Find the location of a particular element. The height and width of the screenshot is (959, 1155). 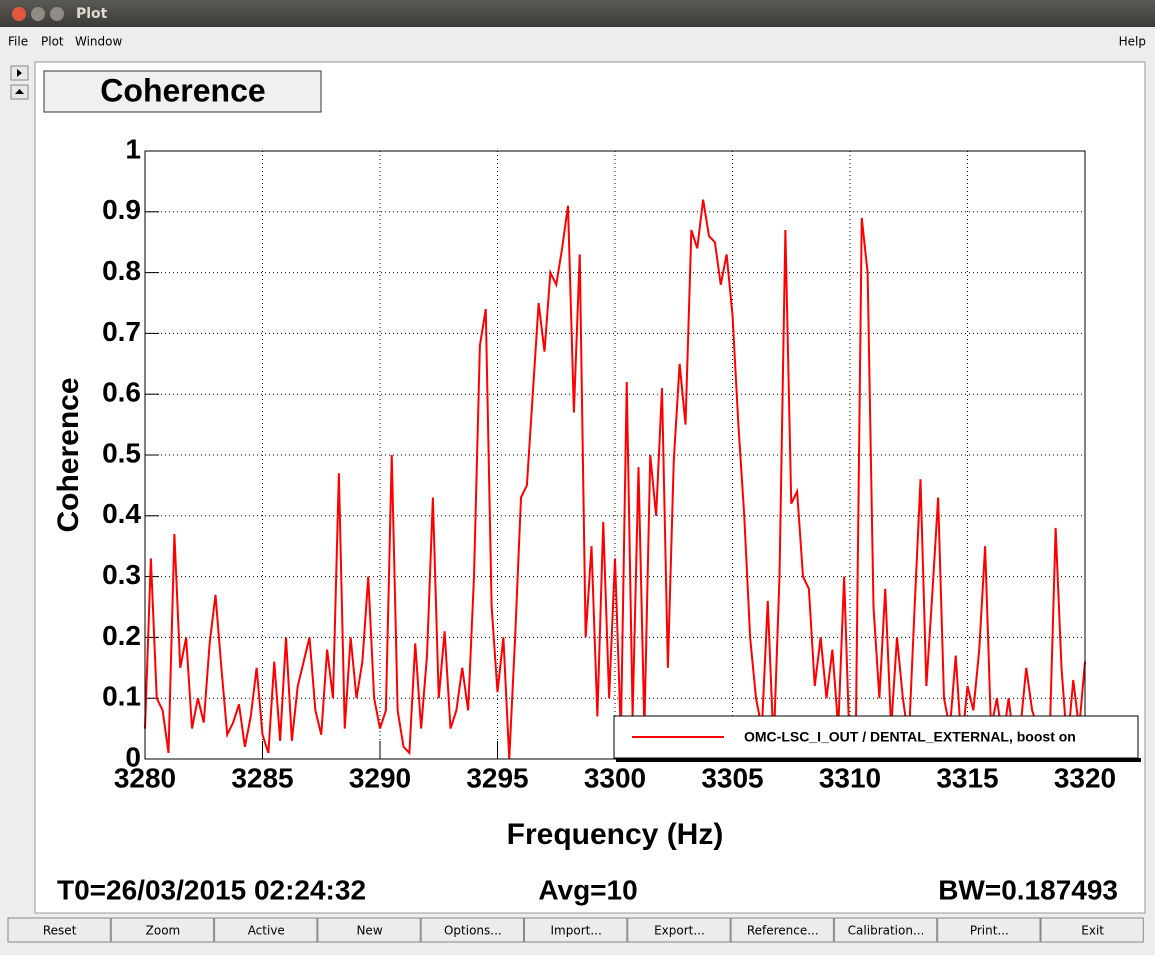

x-tick-label: 3315 is located at coordinates (967, 777).